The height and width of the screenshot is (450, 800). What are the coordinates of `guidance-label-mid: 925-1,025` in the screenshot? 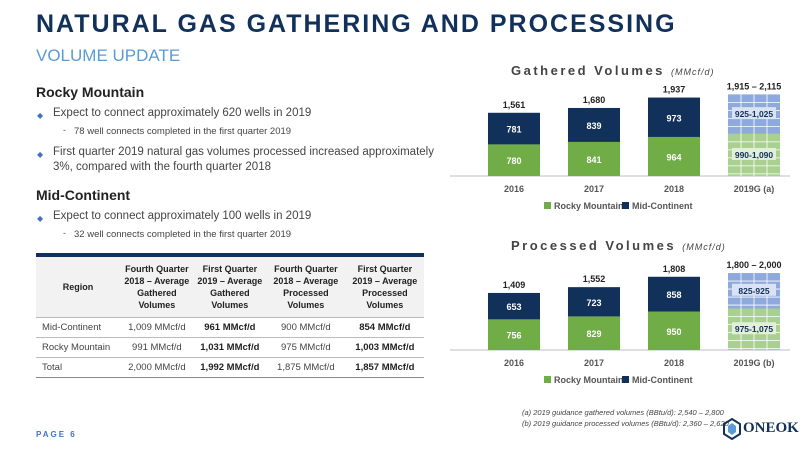 It's located at (754, 114).